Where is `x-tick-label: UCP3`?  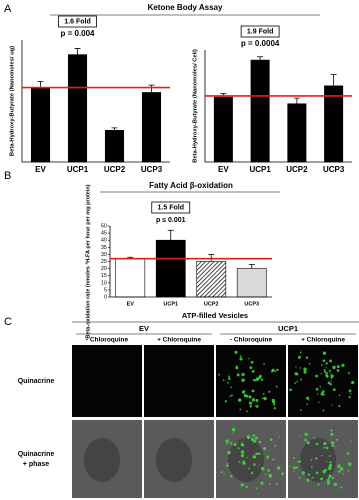
x-tick-label: UCP3 is located at coordinates (334, 169).